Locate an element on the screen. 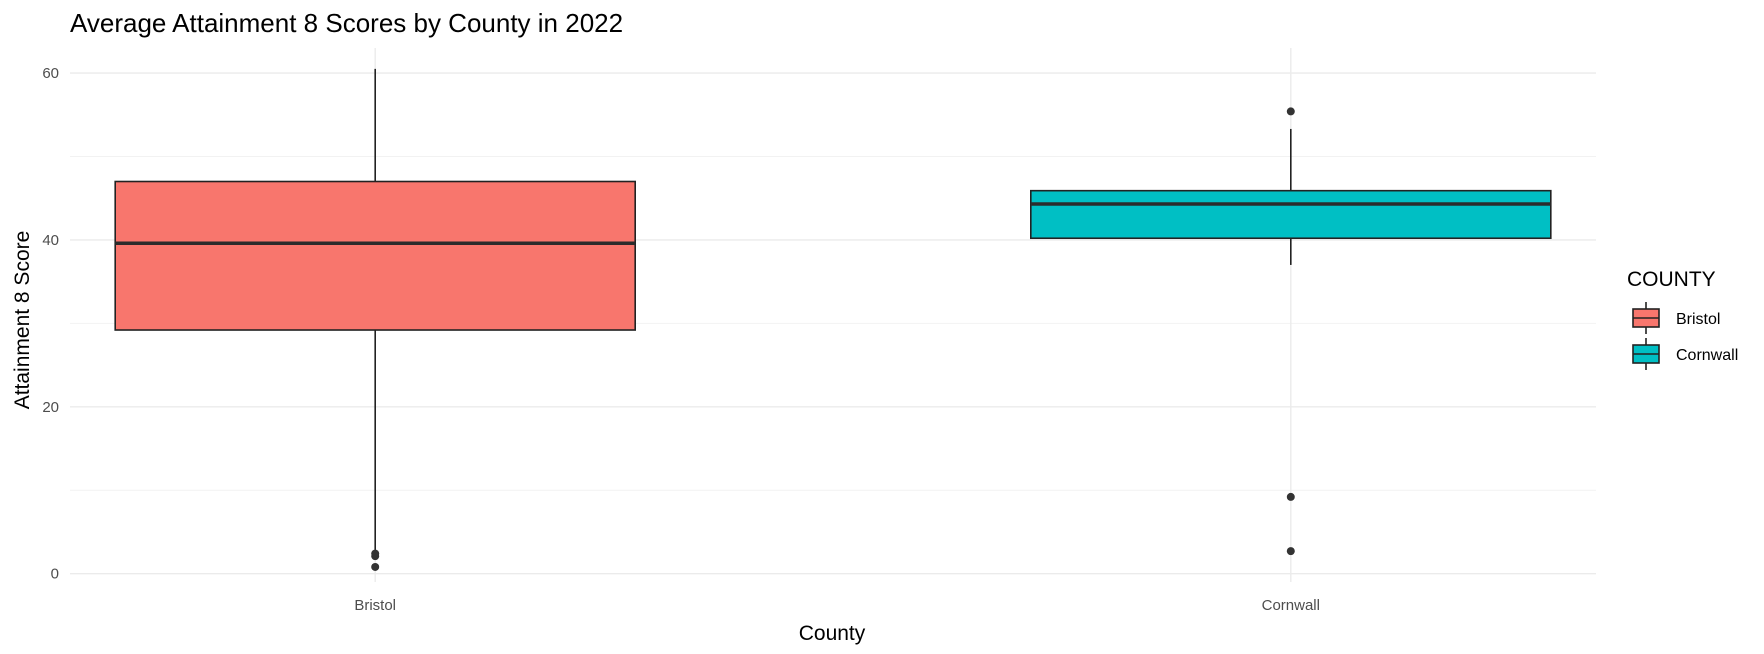 This screenshot has height=654, width=1764. y-axis-title: Attainment 8 Score is located at coordinates (22, 320).